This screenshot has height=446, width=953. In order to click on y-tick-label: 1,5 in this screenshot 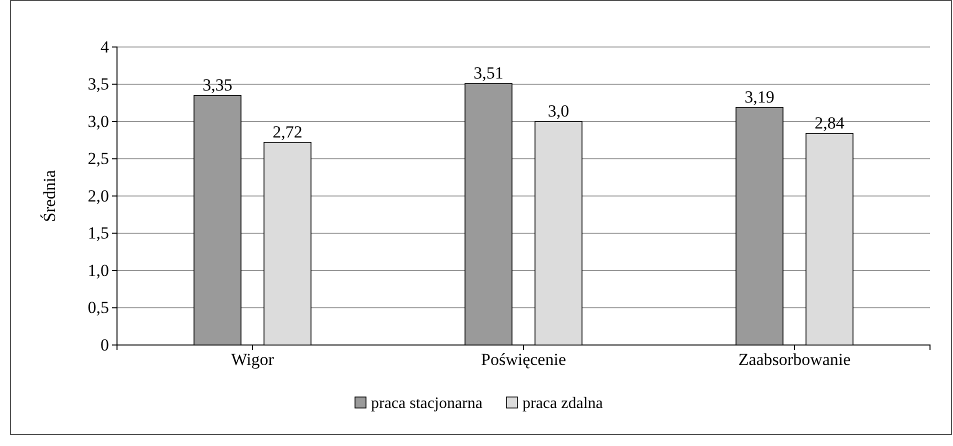, I will do `click(98, 233)`.